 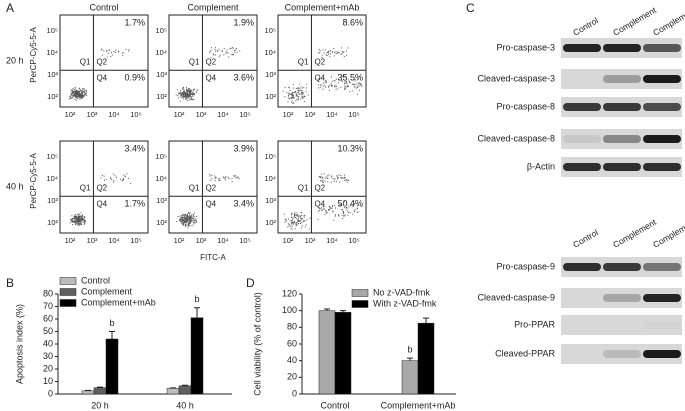 I want to click on y-tick-label: 10⁵, so click(x=270, y=156).